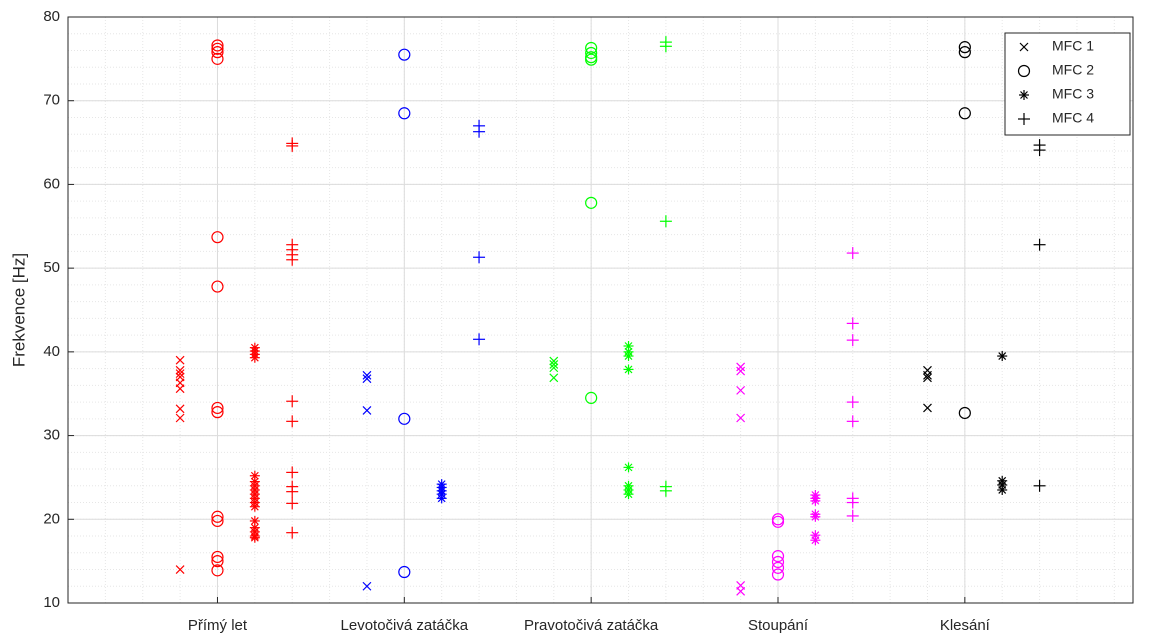 The height and width of the screenshot is (637, 1149). Describe the element at coordinates (1073, 94) in the screenshot. I see `legend-label: MFC 3` at that location.